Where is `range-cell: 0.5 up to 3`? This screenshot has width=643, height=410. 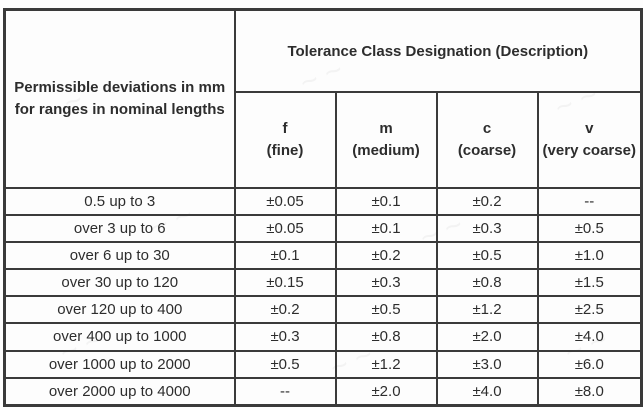 range-cell: 0.5 up to 3 is located at coordinates (119, 201).